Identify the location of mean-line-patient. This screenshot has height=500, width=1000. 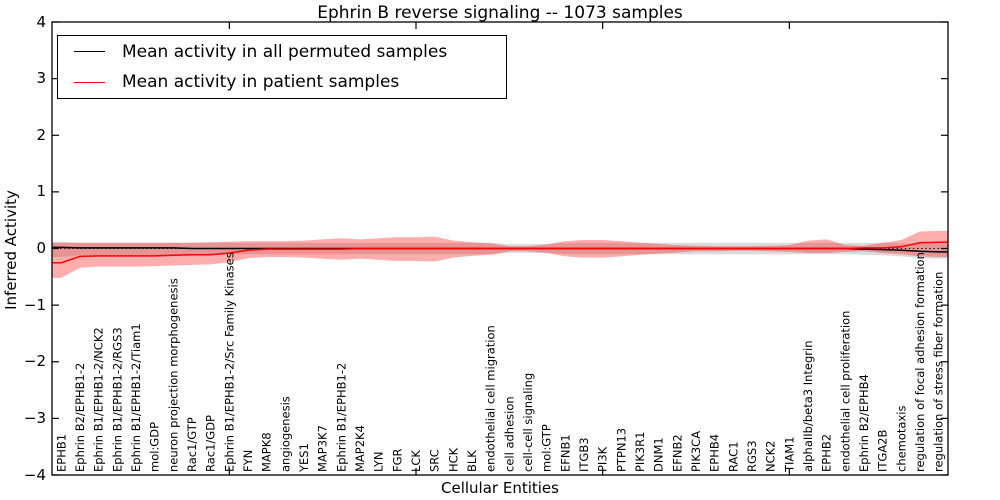
(500, 252).